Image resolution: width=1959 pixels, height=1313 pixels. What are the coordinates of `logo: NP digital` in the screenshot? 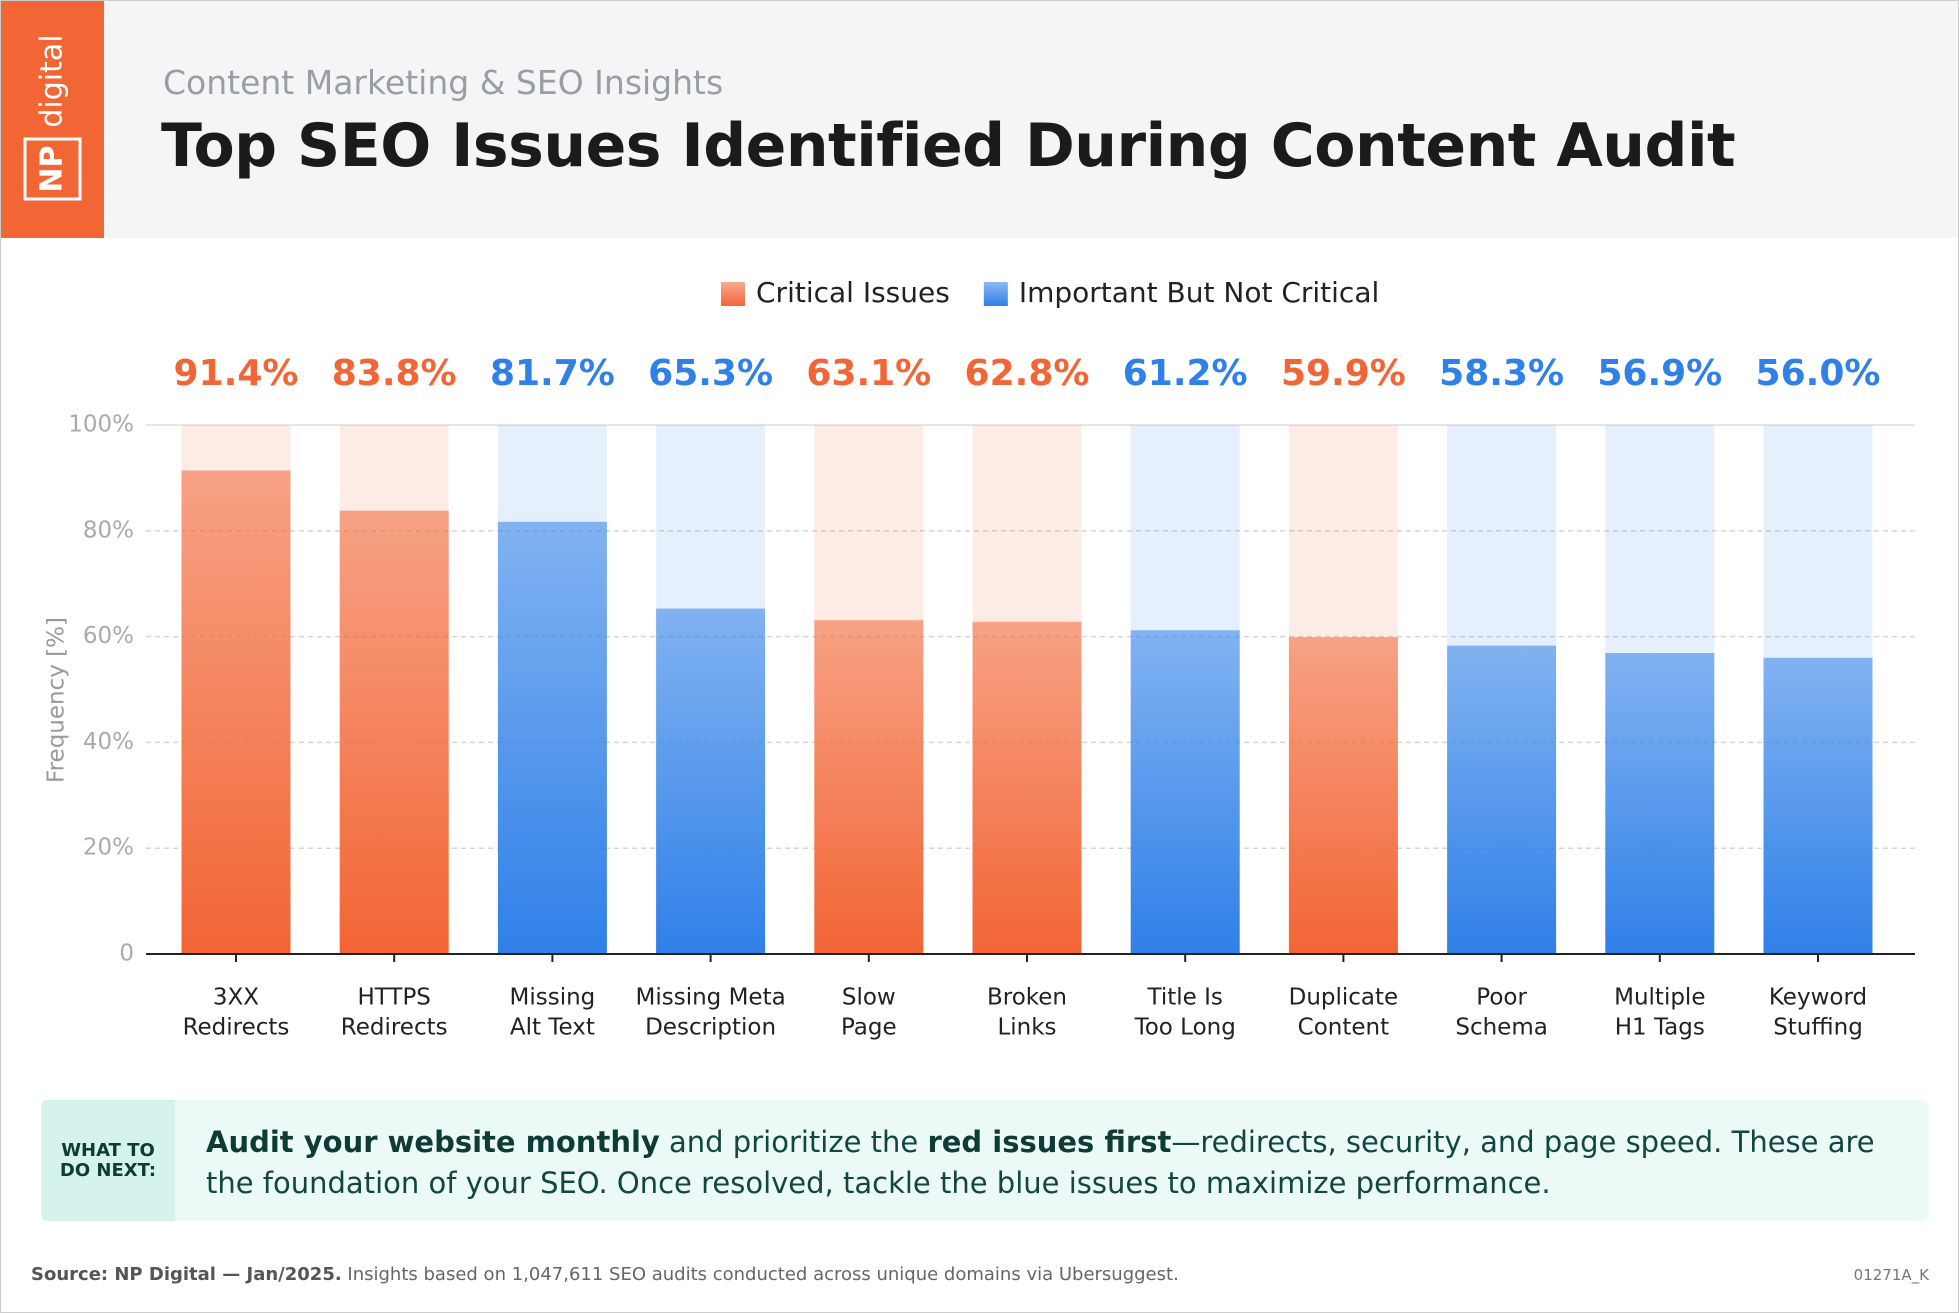 It's located at (52, 119).